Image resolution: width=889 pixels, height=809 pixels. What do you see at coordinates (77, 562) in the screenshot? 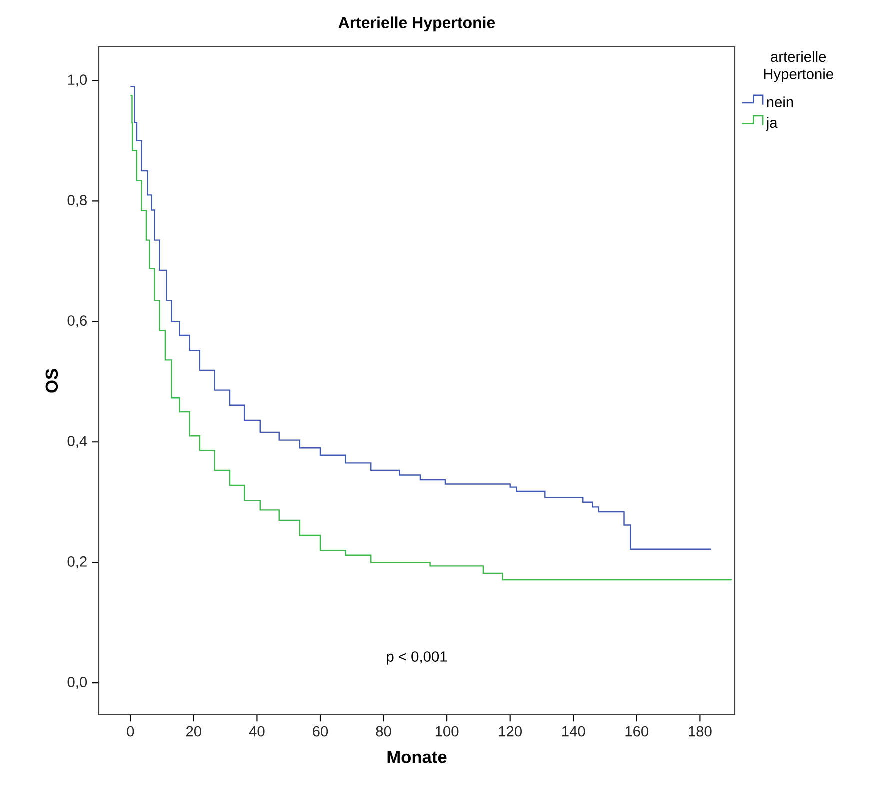
I see `y-tick-label: 0,2` at bounding box center [77, 562].